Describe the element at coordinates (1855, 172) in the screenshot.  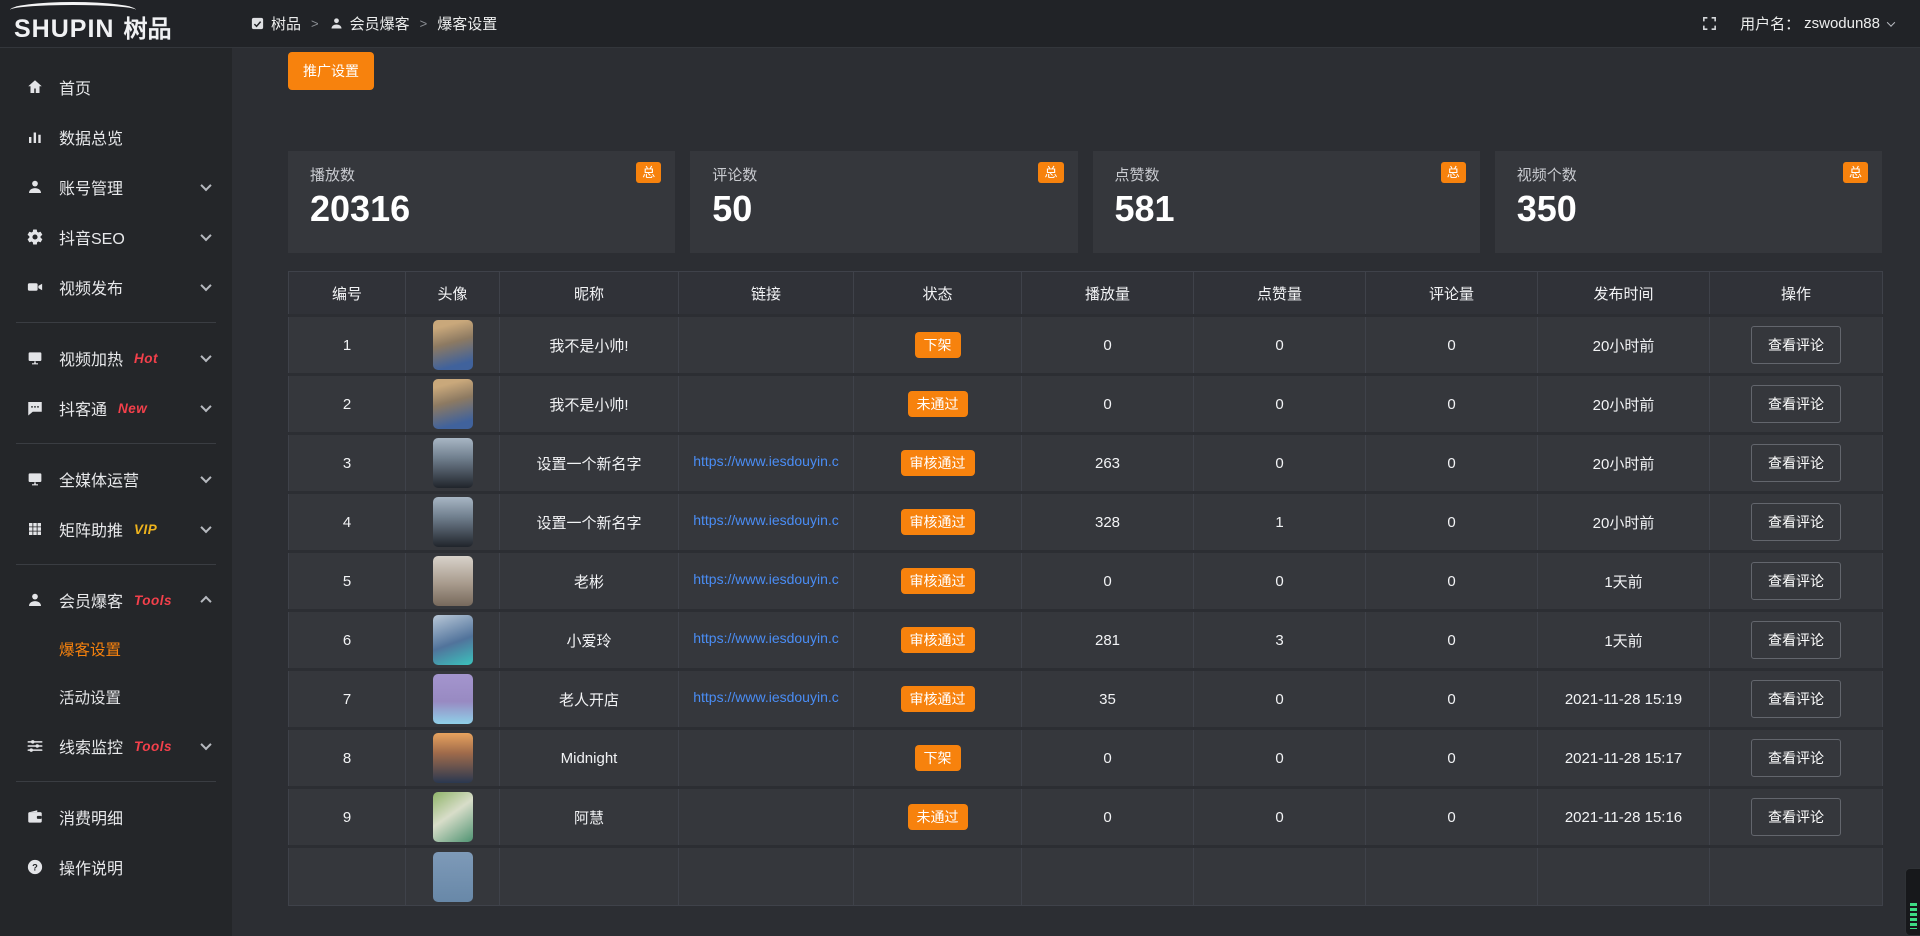
I see `total-badge: 总` at that location.